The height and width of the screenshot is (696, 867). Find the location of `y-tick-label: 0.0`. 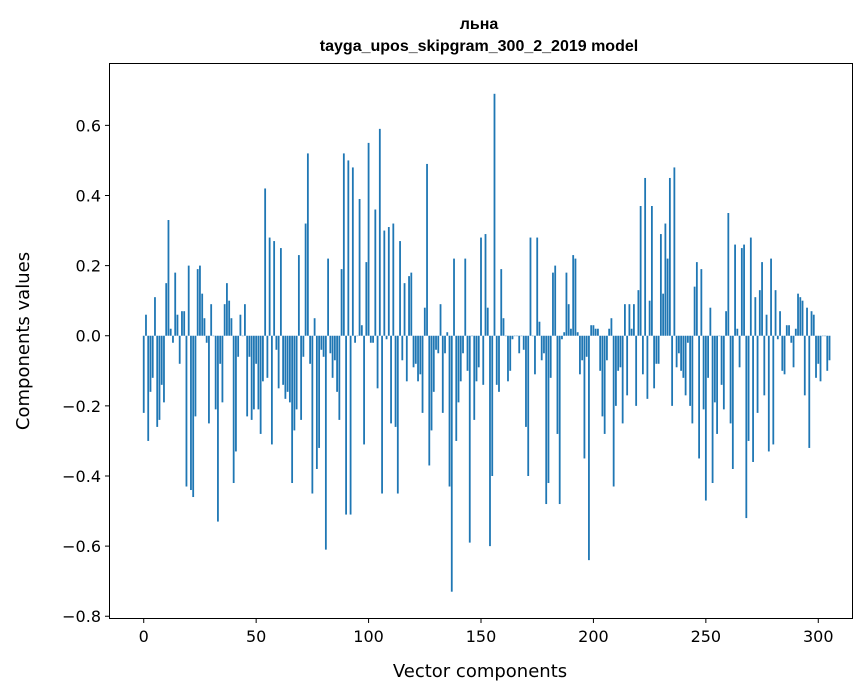

y-tick-label: 0.0 is located at coordinates (88, 336).